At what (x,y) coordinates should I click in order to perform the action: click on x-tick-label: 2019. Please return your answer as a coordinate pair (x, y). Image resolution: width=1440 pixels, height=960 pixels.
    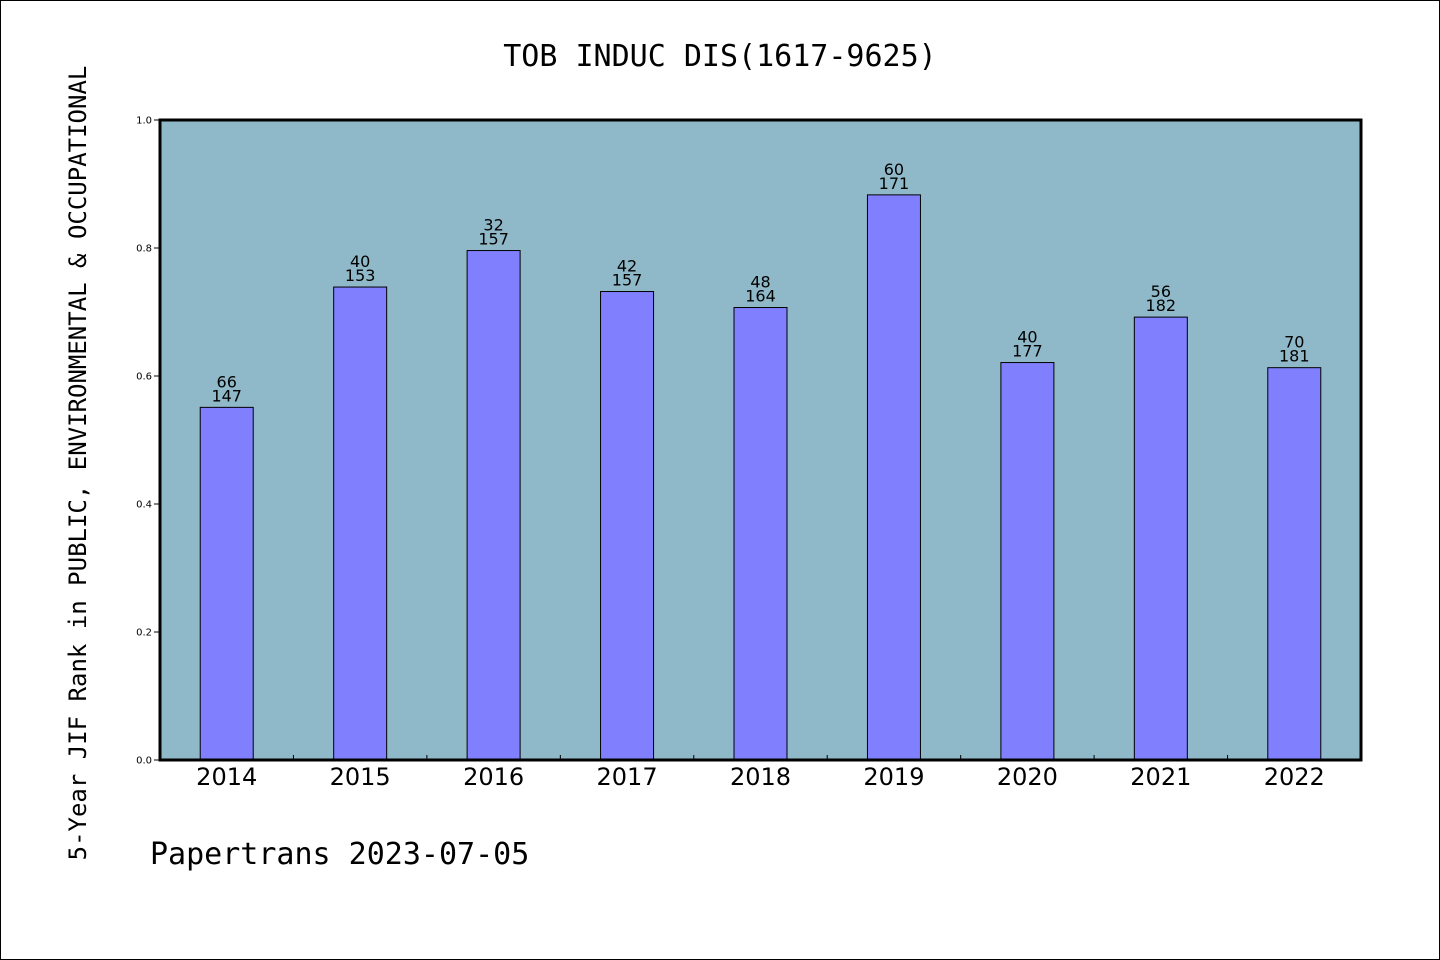
    Looking at the image, I should click on (893, 777).